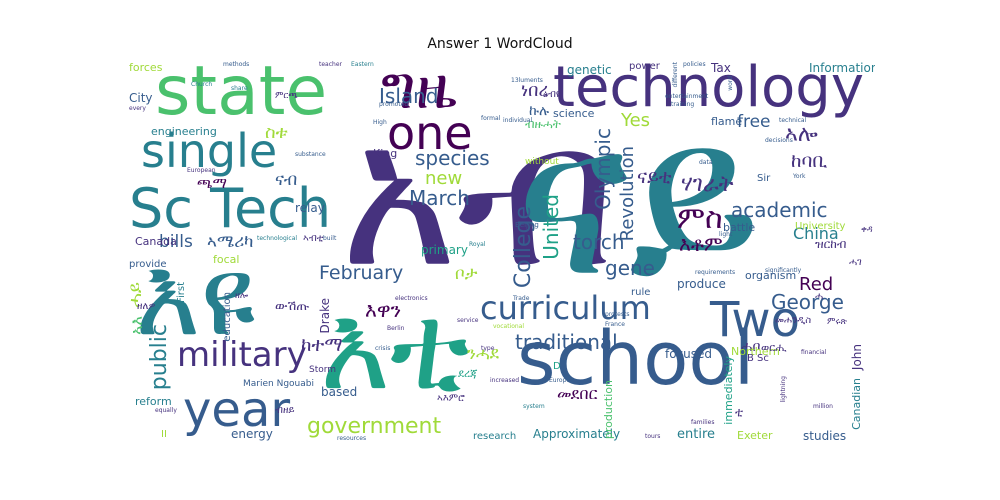 The width and height of the screenshot is (1000, 500). I want to click on word: እዩ, so click(195, 296).